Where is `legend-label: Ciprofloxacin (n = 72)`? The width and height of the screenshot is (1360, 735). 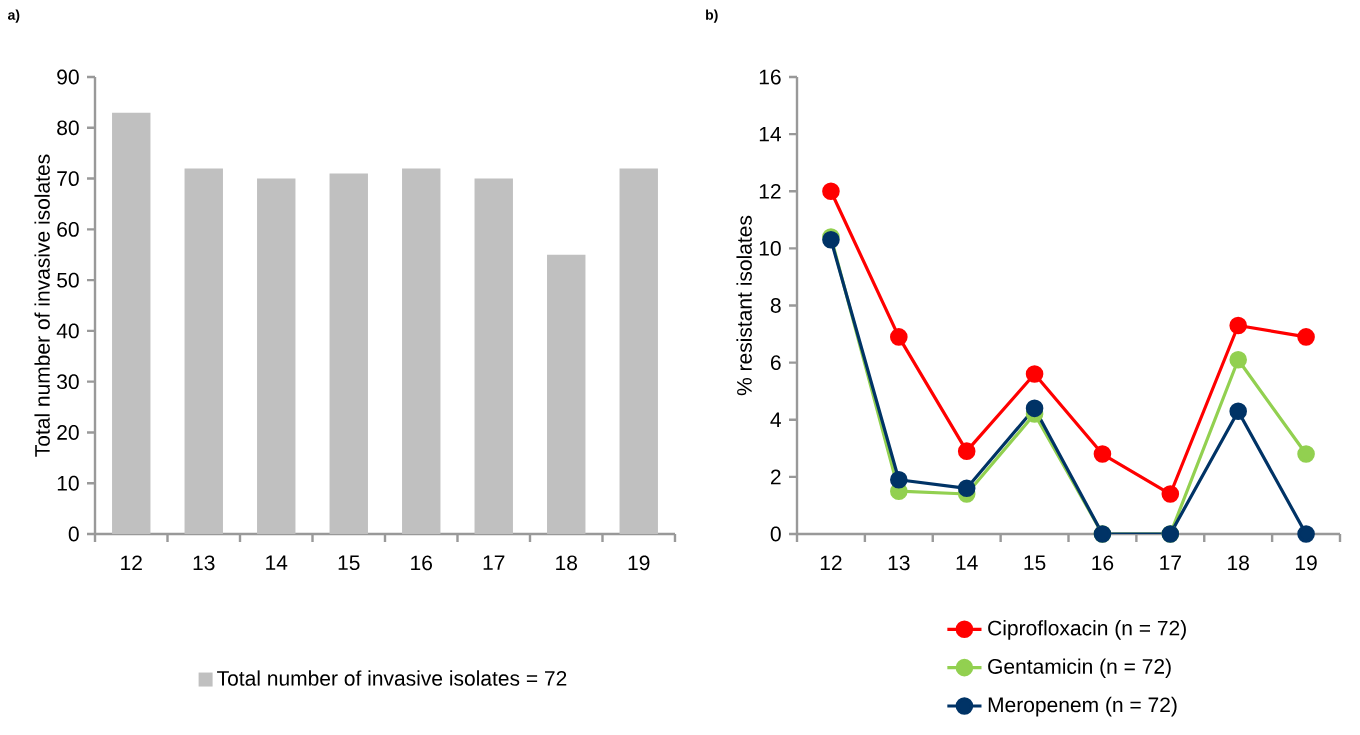
legend-label: Ciprofloxacin (n = 72) is located at coordinates (1087, 630).